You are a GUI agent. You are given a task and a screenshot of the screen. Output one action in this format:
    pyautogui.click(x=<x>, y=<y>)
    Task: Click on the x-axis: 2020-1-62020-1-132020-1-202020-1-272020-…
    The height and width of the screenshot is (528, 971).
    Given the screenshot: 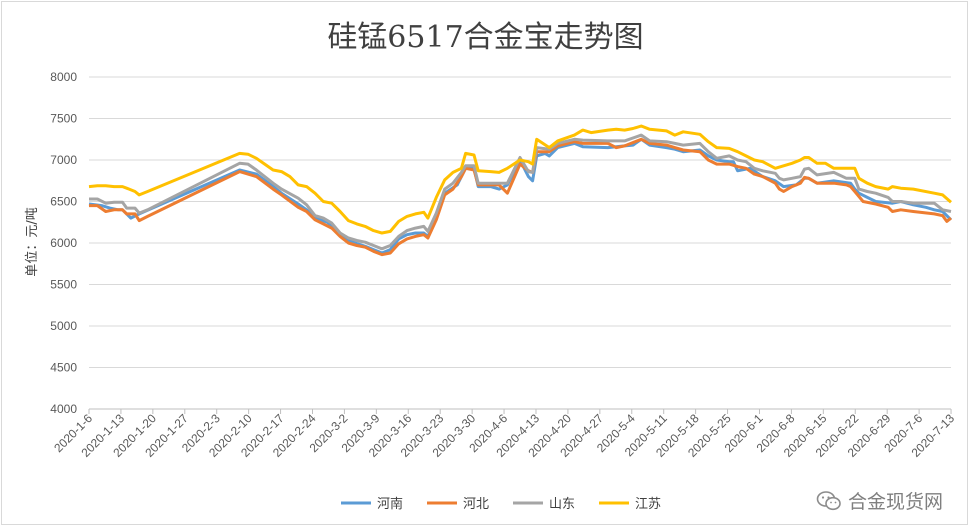 What is the action you would take?
    pyautogui.click(x=504, y=434)
    